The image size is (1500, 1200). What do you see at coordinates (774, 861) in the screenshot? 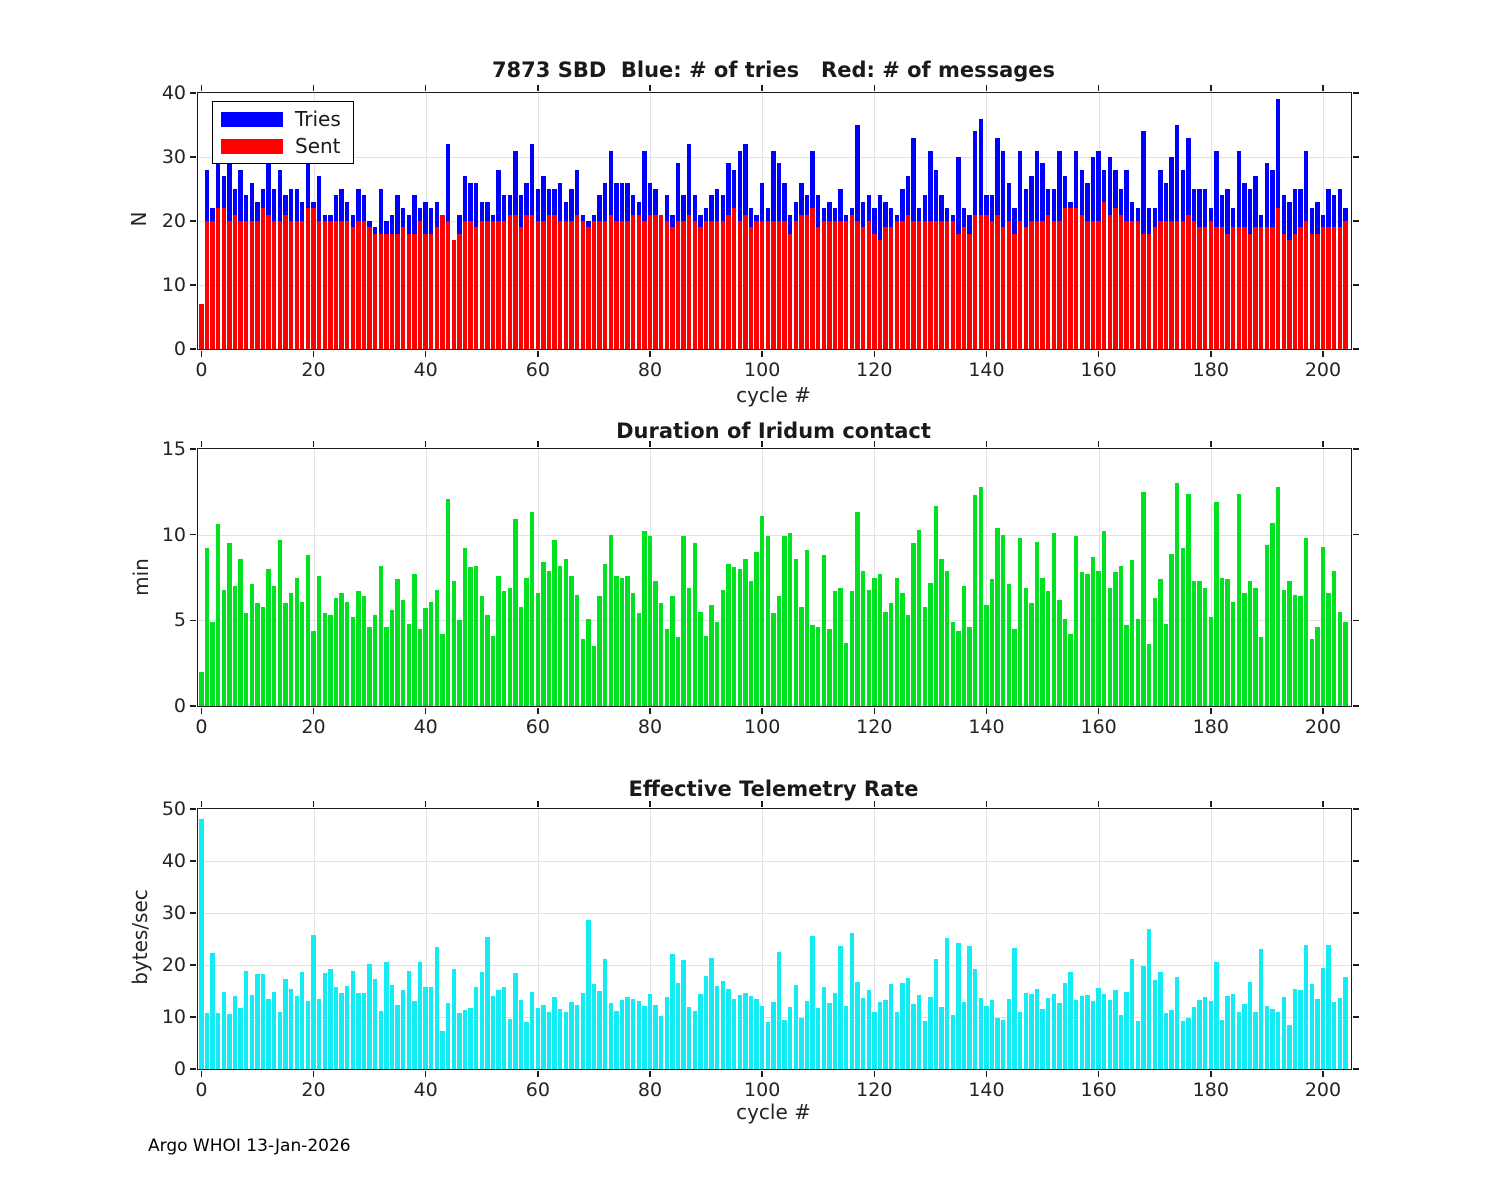
I see `gridline-y` at bounding box center [774, 861].